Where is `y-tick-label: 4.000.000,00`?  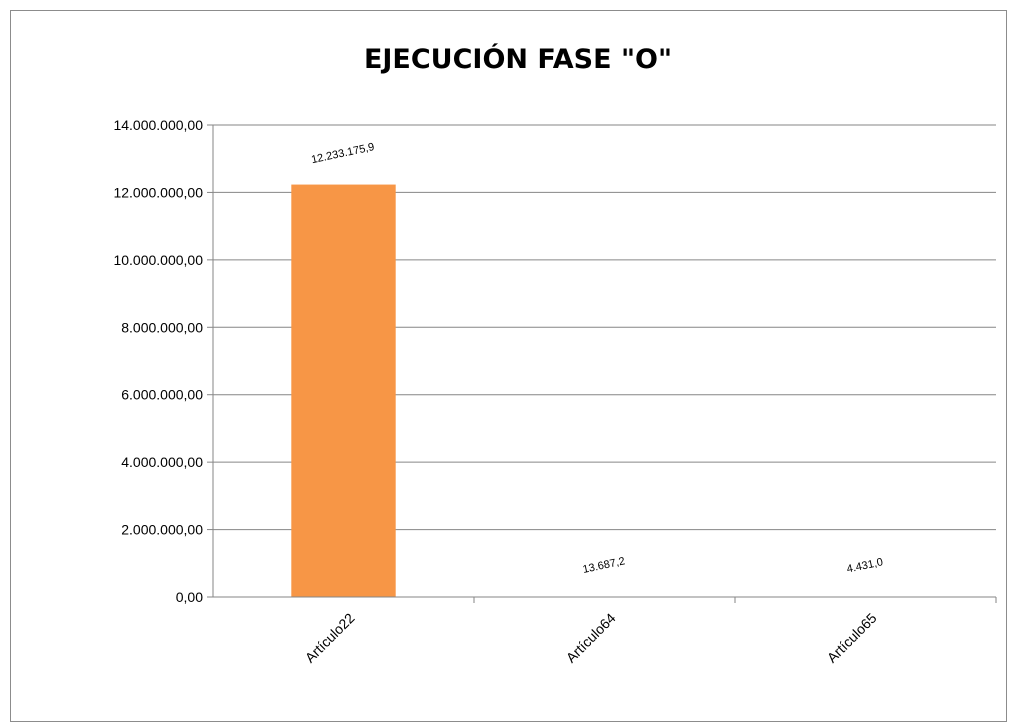 y-tick-label: 4.000.000,00 is located at coordinates (162, 462).